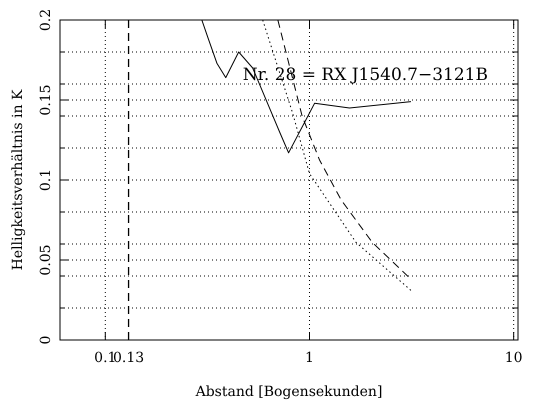  I want to click on x-tick-label: 1, so click(309, 358).